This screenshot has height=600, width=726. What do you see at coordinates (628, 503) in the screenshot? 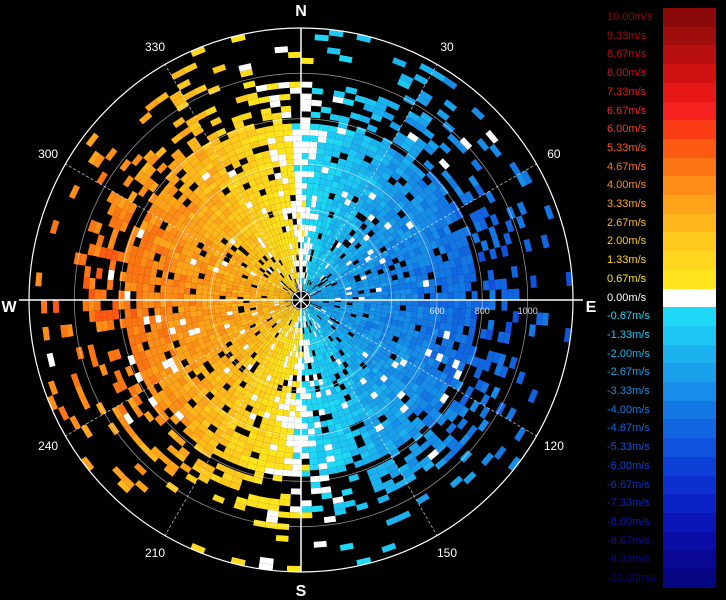
I see `colorbar-label: -7.33m/s` at bounding box center [628, 503].